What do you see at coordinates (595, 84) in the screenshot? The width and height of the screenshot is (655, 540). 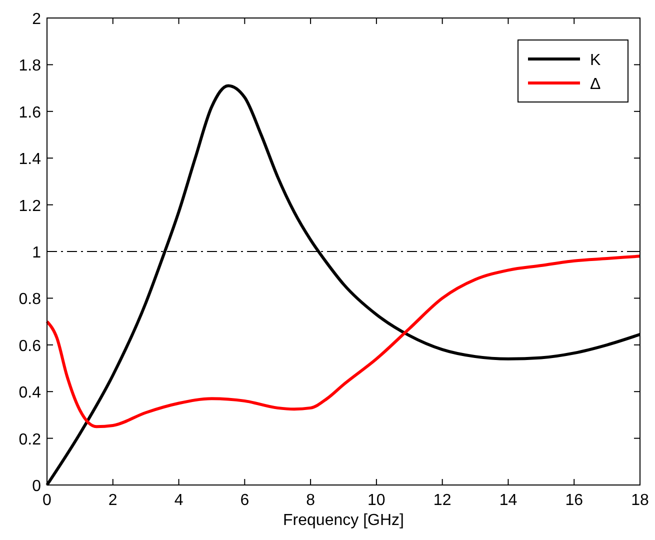 I see `legend-label: Δ` at bounding box center [595, 84].